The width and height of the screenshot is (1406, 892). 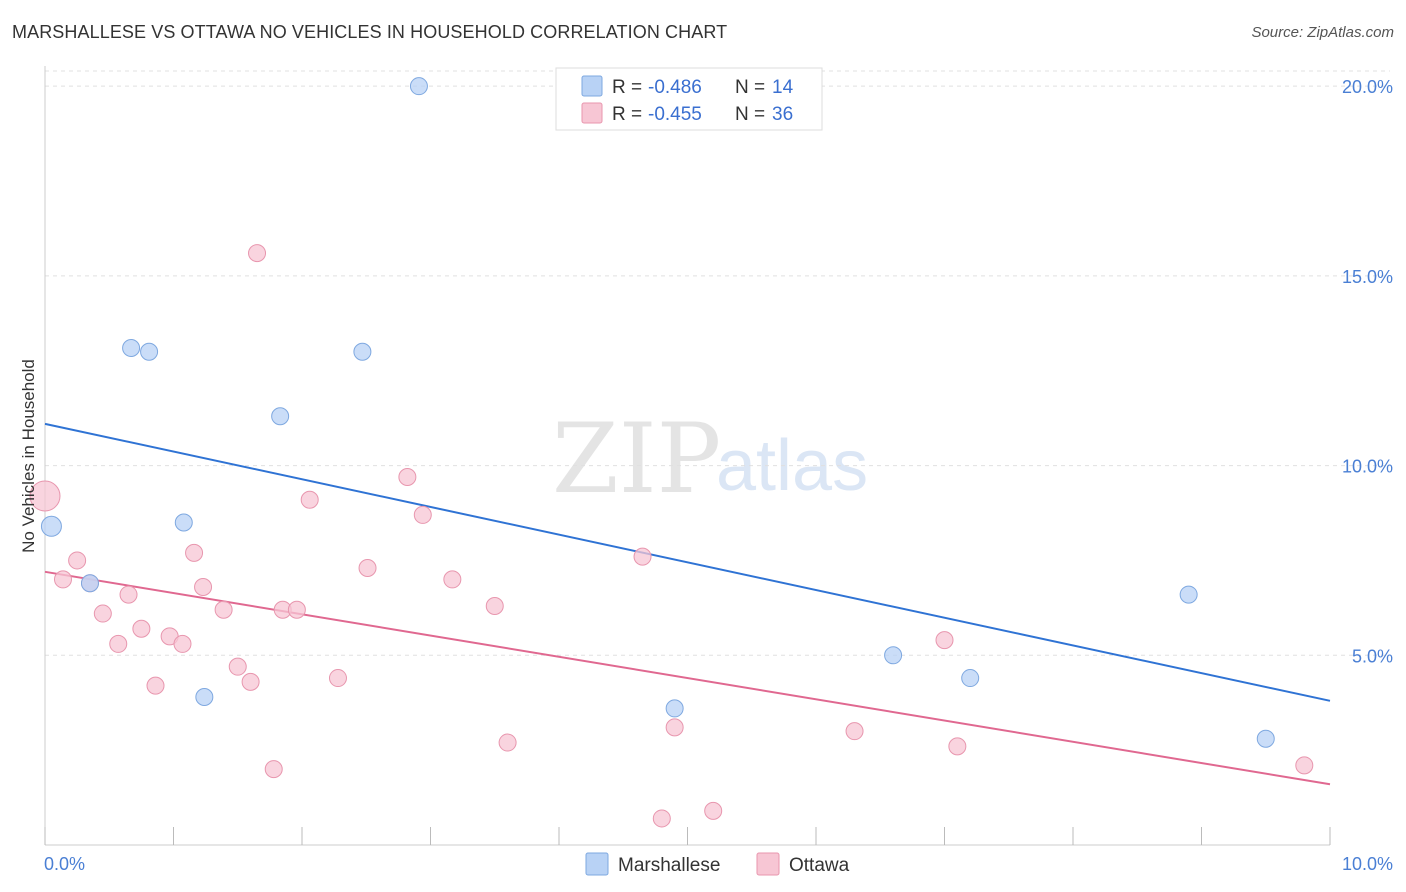 What do you see at coordinates (675, 114) in the screenshot?
I see `legend-r-value-ottawa: -0.455` at bounding box center [675, 114].